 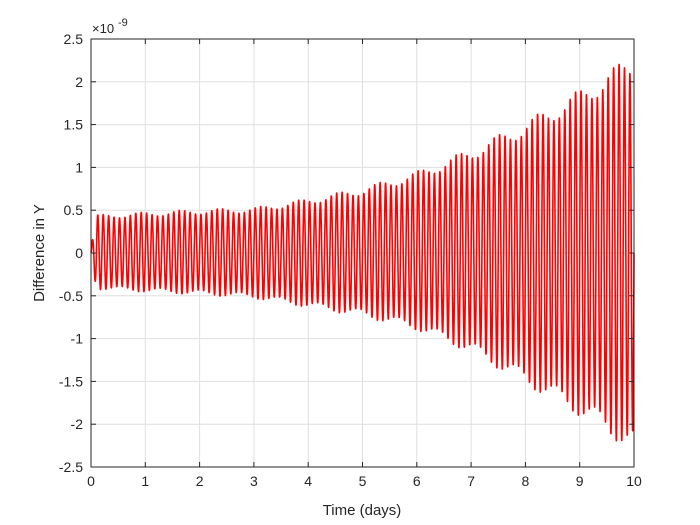 What do you see at coordinates (79, 253) in the screenshot?
I see `y-tick-label: 0` at bounding box center [79, 253].